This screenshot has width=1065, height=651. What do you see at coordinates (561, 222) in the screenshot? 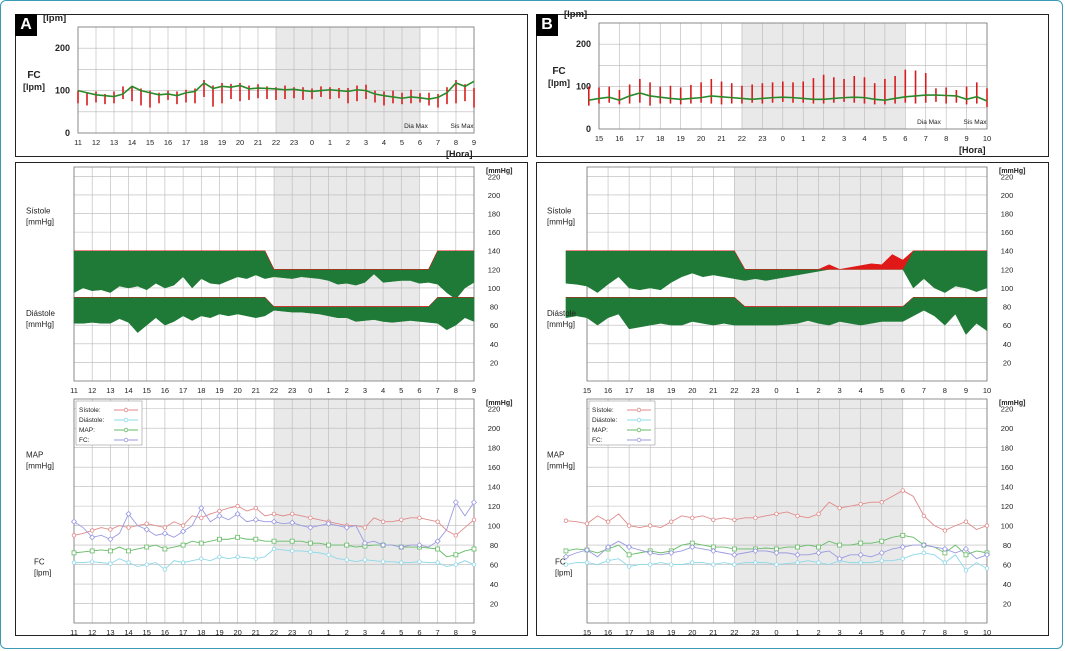
I see `left-unit-sistole: [mmHg]` at bounding box center [561, 222].